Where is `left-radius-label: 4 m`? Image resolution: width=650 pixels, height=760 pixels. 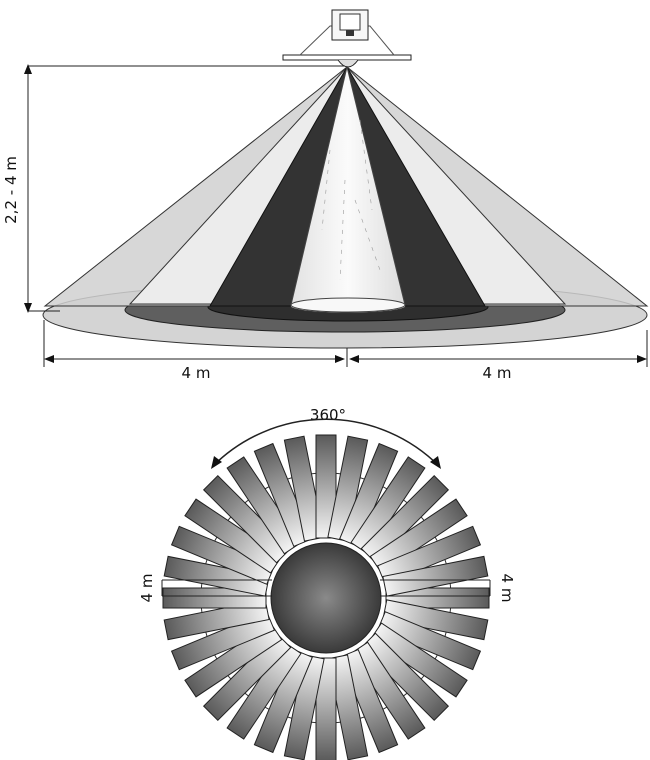 left-radius-label: 4 m is located at coordinates (147, 588).